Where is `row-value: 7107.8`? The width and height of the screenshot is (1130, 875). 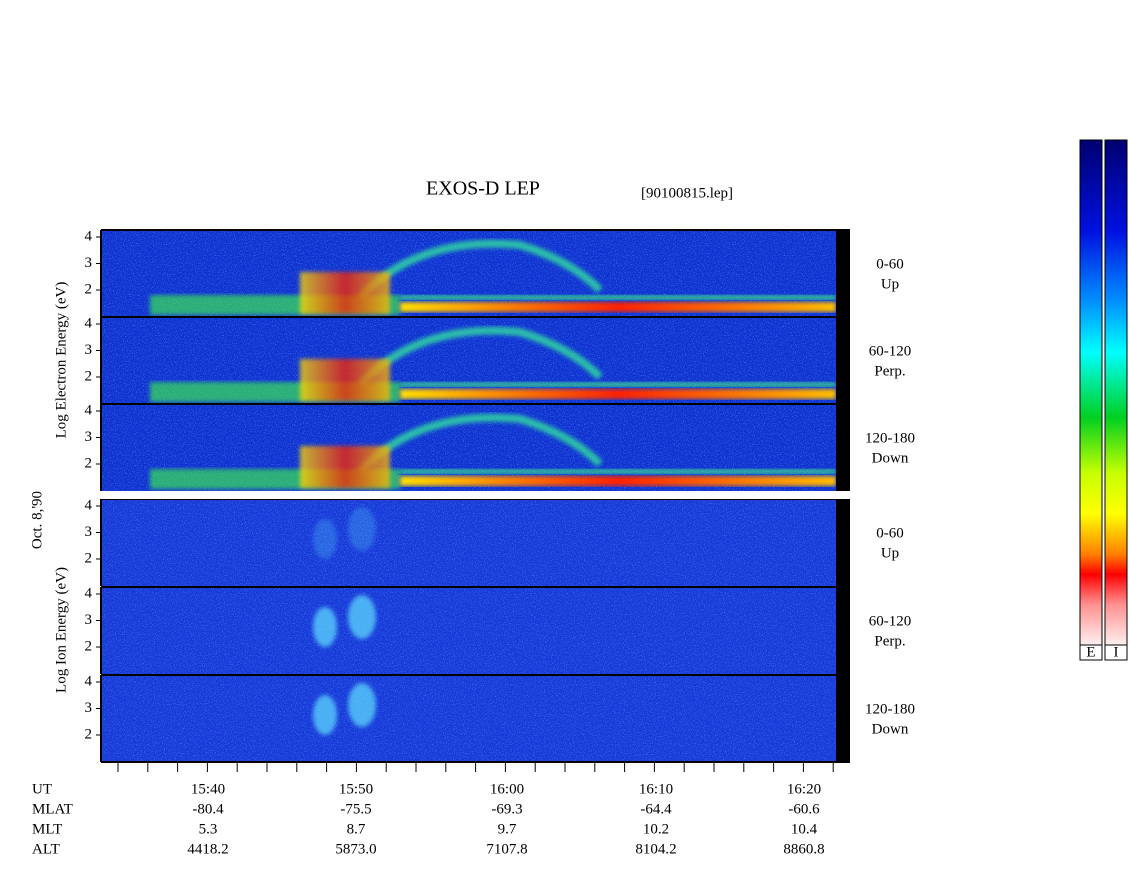
row-value: 7107.8 is located at coordinates (506, 849).